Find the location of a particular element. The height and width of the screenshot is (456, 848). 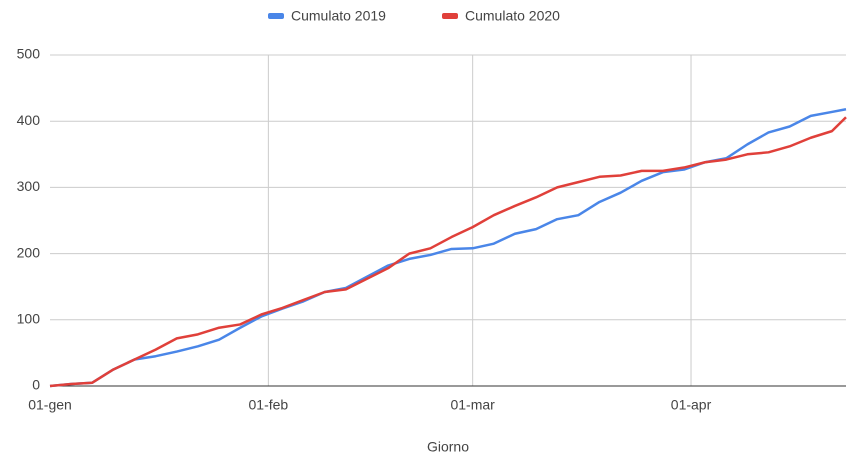

y-tick-label: 500 is located at coordinates (29, 54).